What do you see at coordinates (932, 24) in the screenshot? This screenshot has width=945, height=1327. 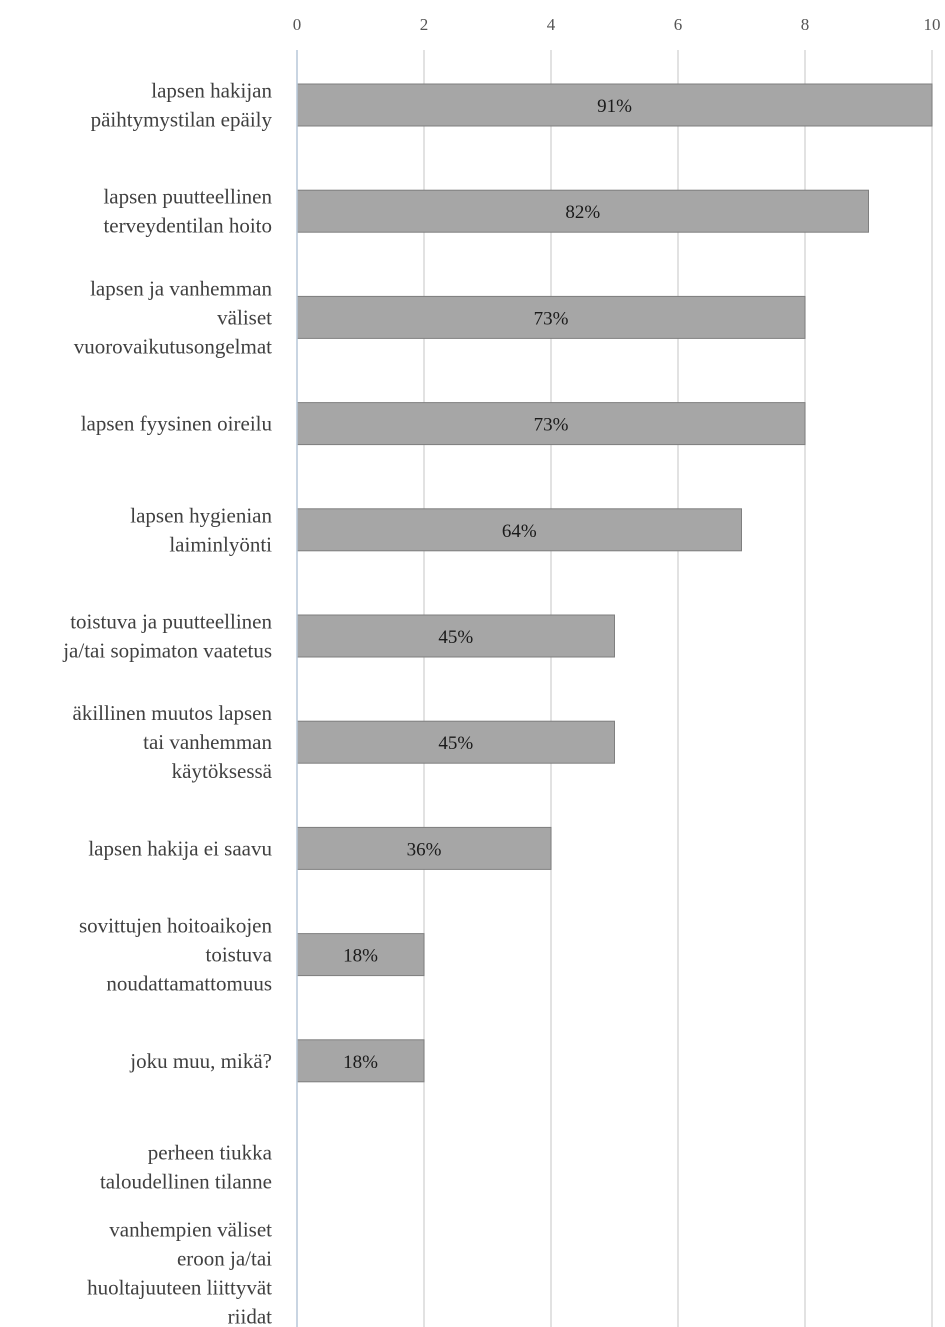 I see `x-tick-label-10: 10` at bounding box center [932, 24].